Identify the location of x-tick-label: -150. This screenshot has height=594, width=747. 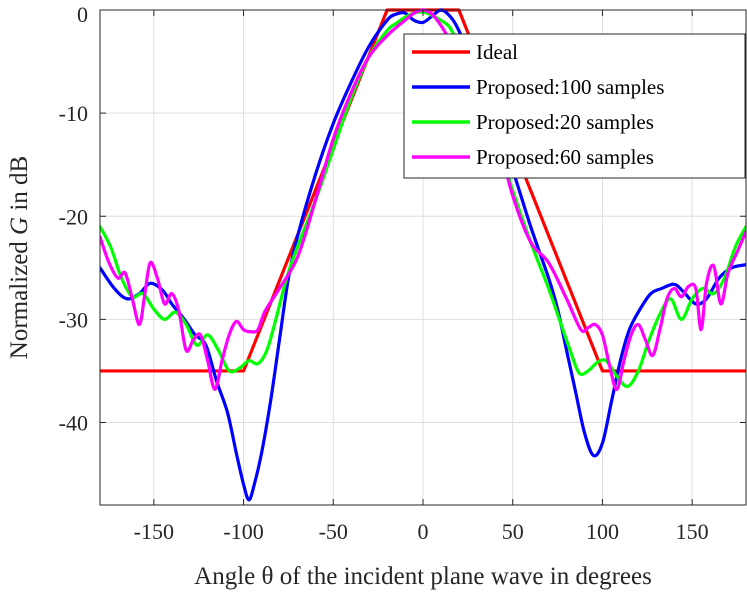
(154, 531).